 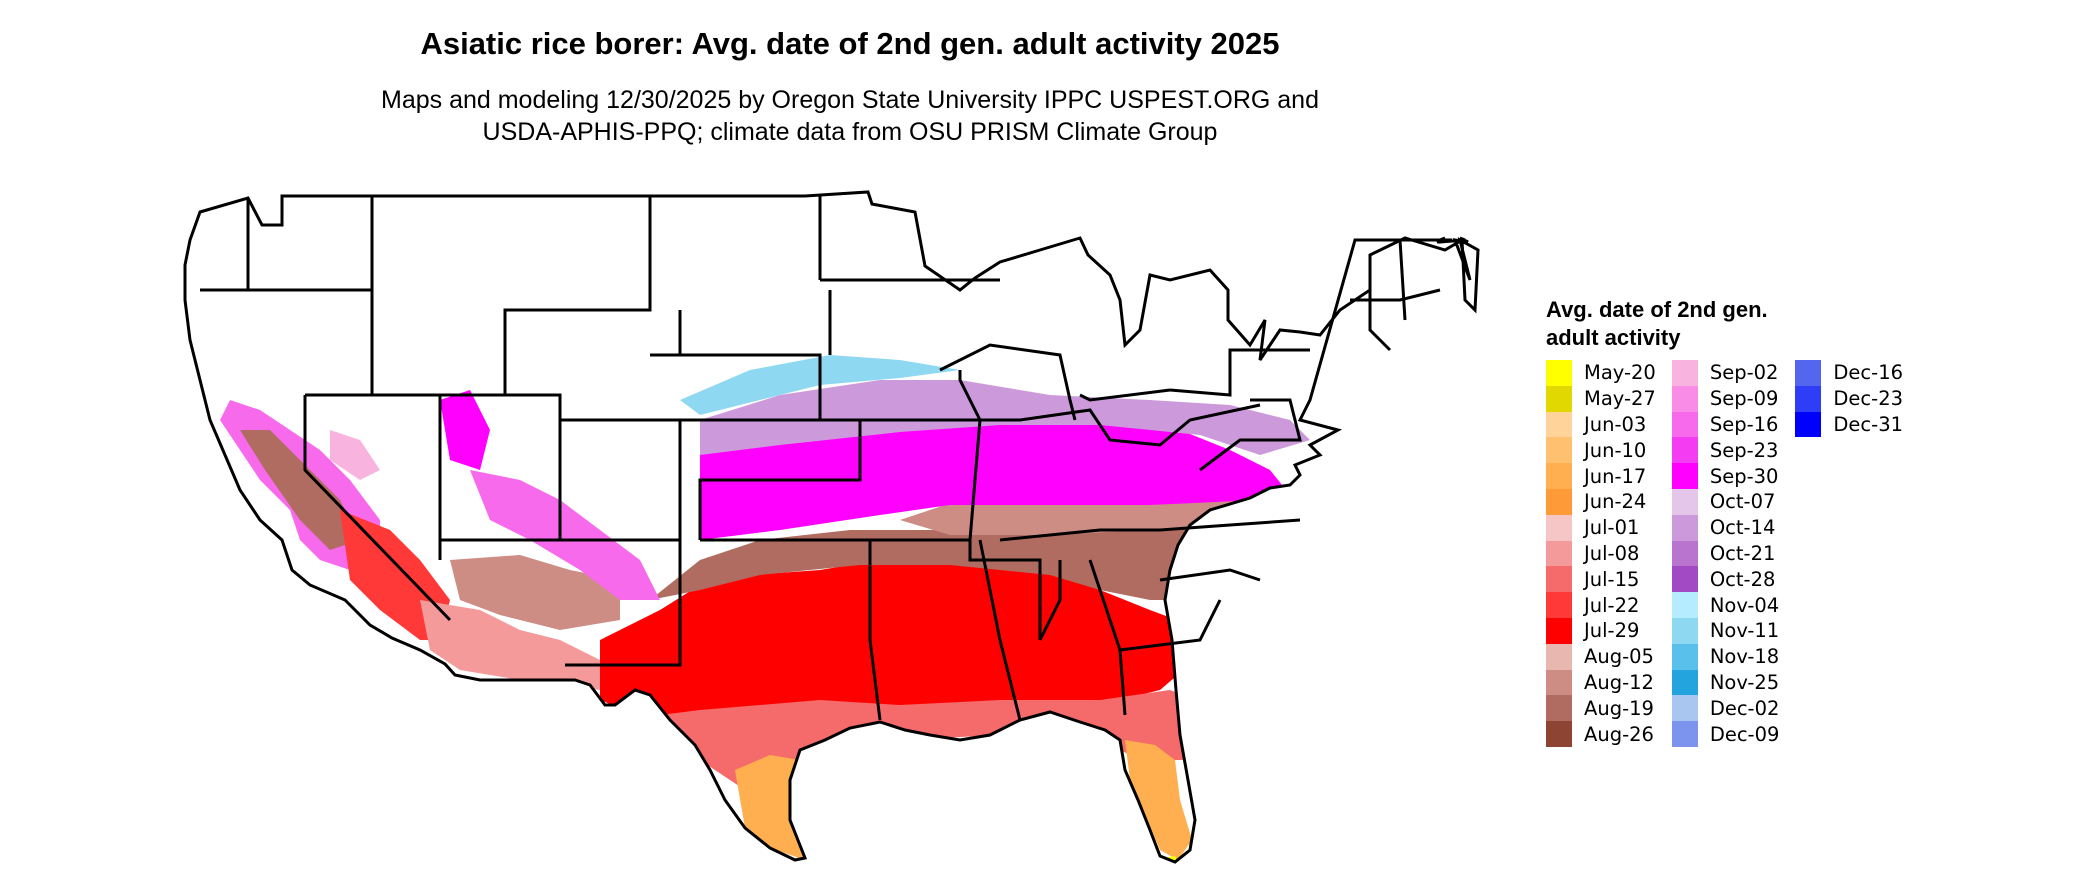 I want to click on legend-label: Aug-12, so click(x=1619, y=682).